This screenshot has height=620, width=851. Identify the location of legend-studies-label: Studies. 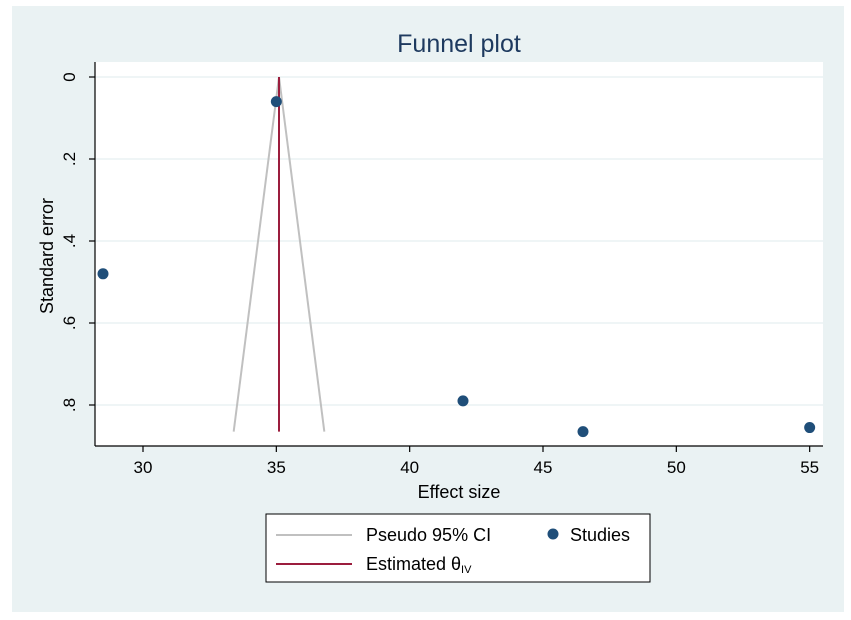
(600, 535).